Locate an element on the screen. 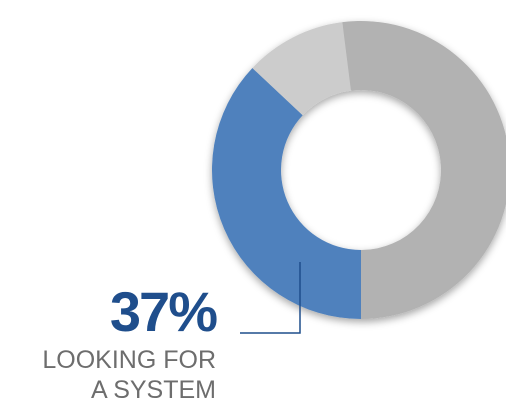  callout-leader-line is located at coordinates (270, 298).